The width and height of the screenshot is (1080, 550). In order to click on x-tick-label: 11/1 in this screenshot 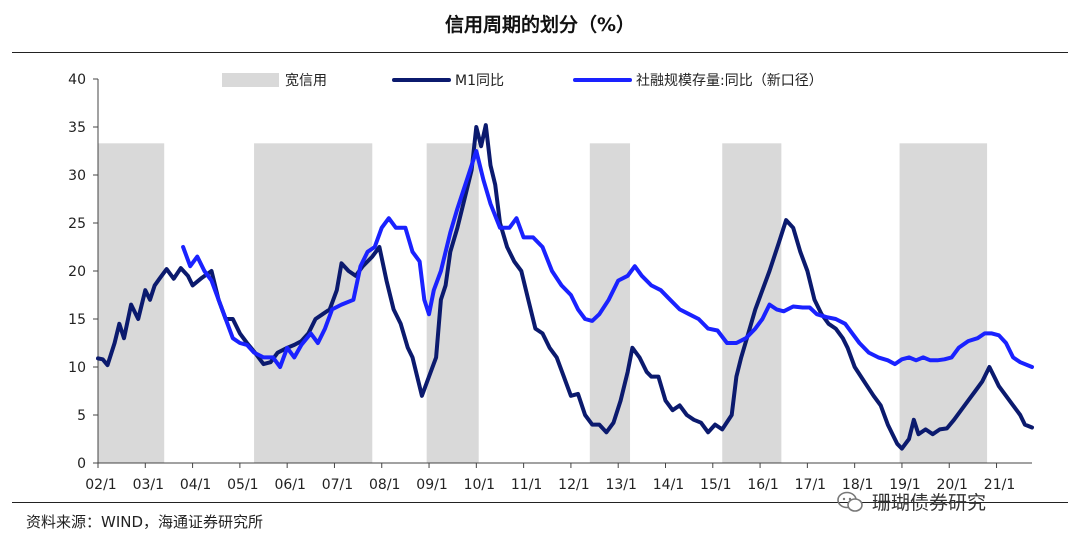, I will do `click(526, 485)`.